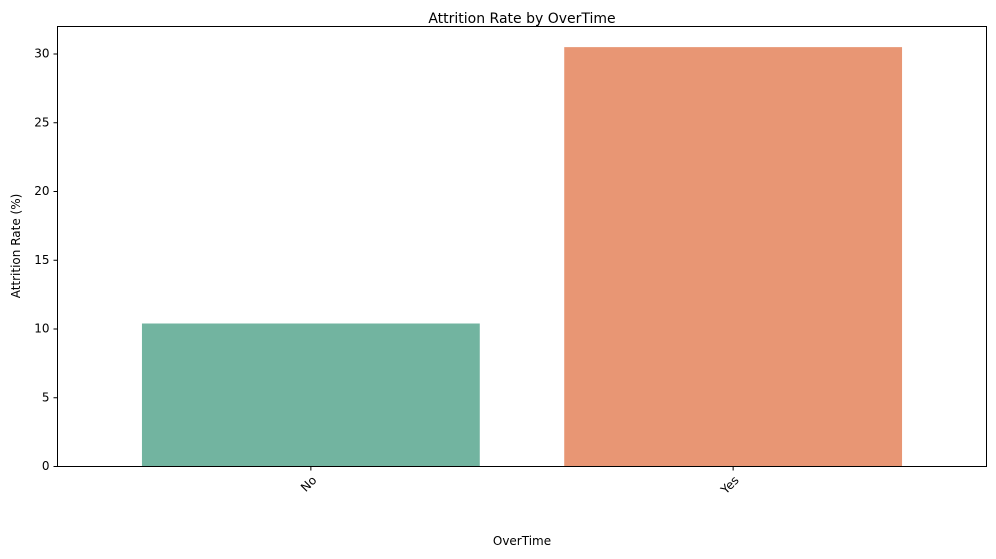 The image size is (996, 559). I want to click on y-tick-label: 0, so click(46, 466).